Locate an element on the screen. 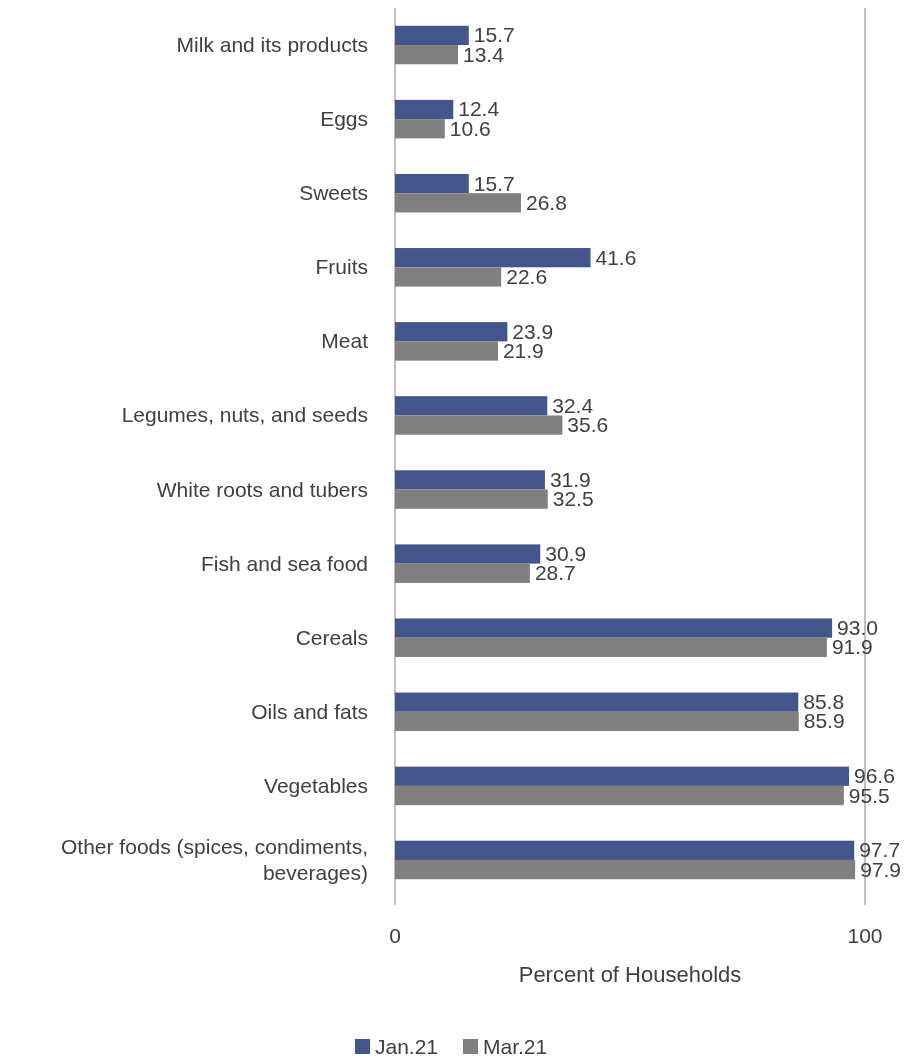 This screenshot has height=1058, width=915. y-tick-label: Vegetables is located at coordinates (316, 785).